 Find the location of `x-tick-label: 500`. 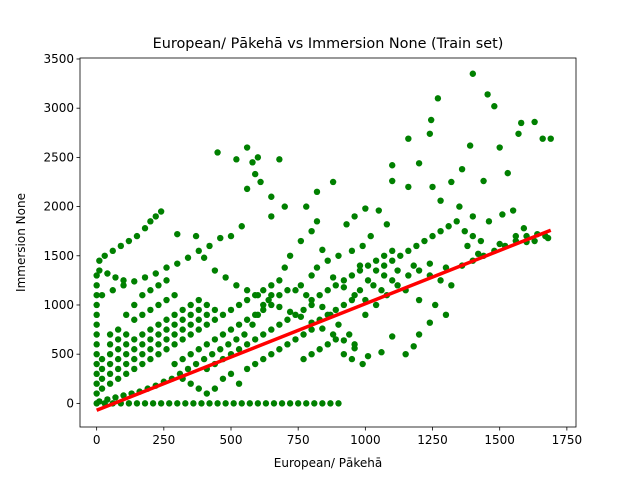

x-tick-label: 500 is located at coordinates (231, 440).